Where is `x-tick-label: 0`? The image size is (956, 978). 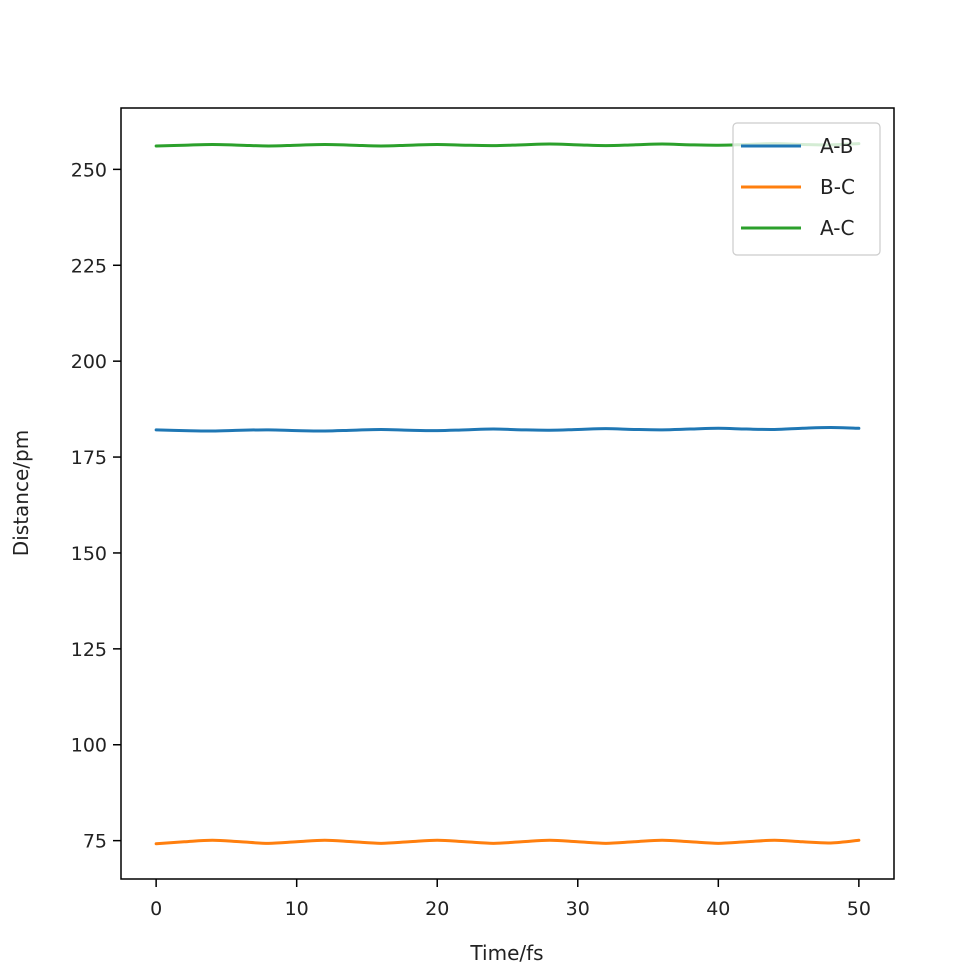
x-tick-label: 0 is located at coordinates (156, 909).